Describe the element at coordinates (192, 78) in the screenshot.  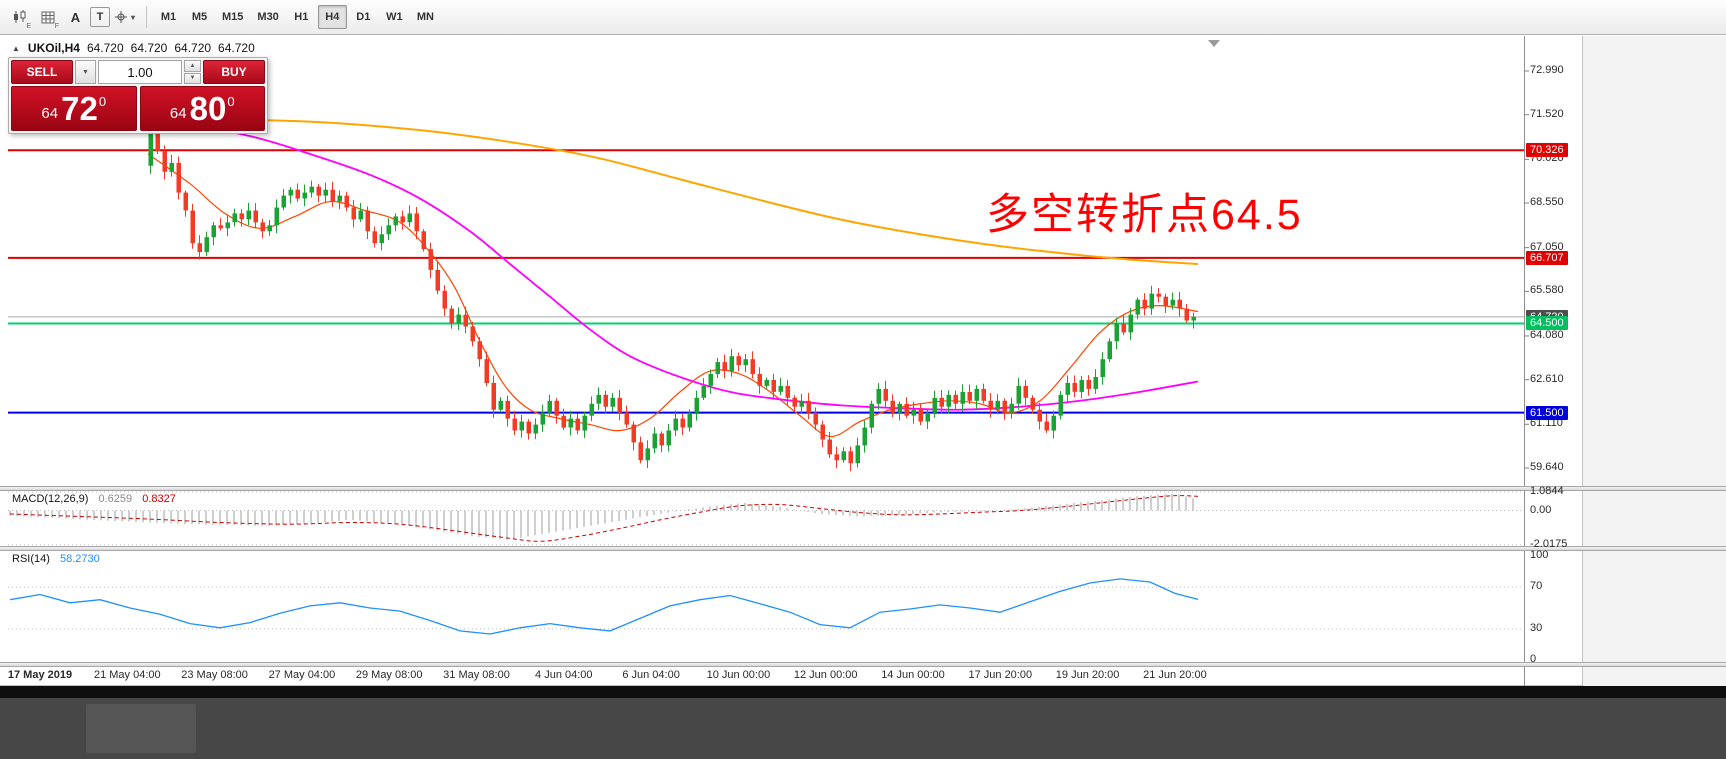
I see `volume-decrease-button: ▼` at that location.